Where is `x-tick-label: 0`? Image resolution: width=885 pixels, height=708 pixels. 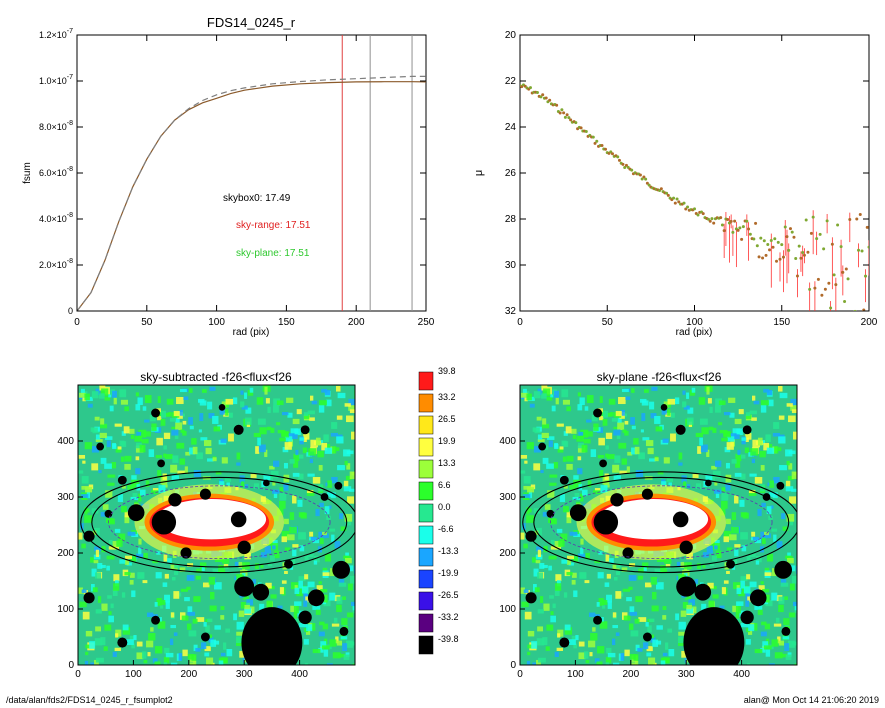
x-tick-label: 0 is located at coordinates (77, 322).